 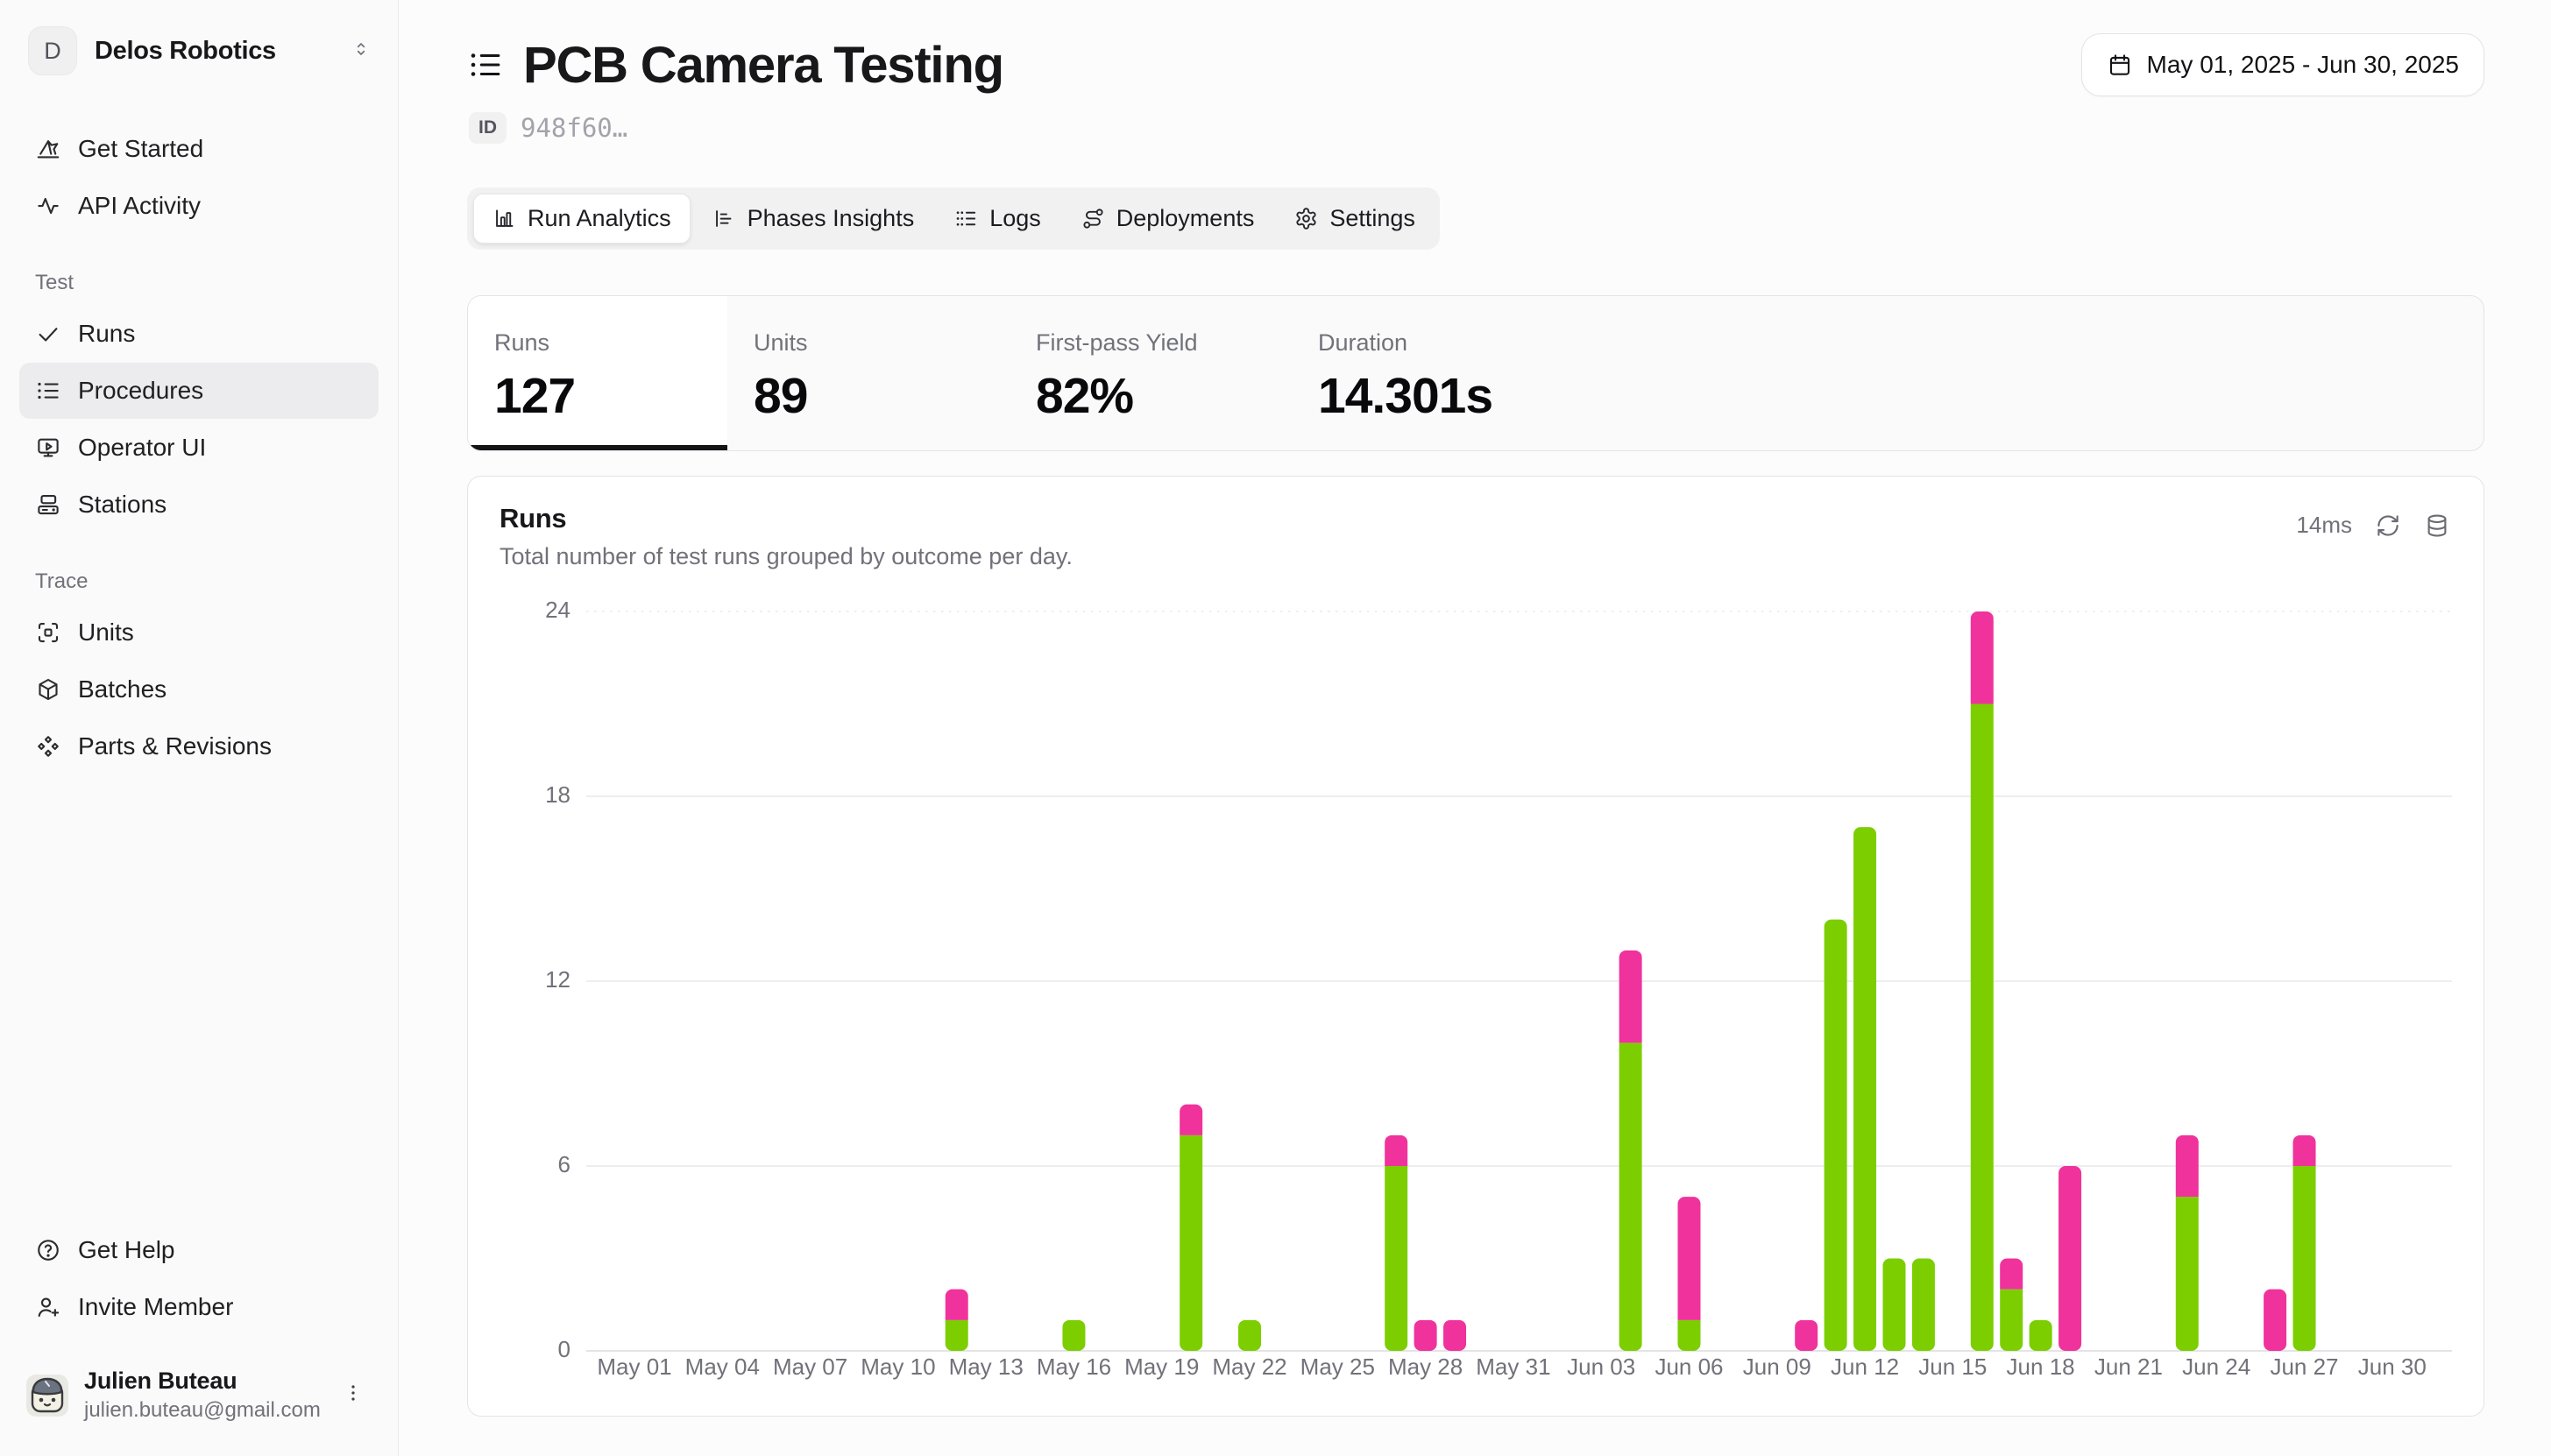 What do you see at coordinates (1117, 342) in the screenshot?
I see `stat-label: First-pass Yield` at bounding box center [1117, 342].